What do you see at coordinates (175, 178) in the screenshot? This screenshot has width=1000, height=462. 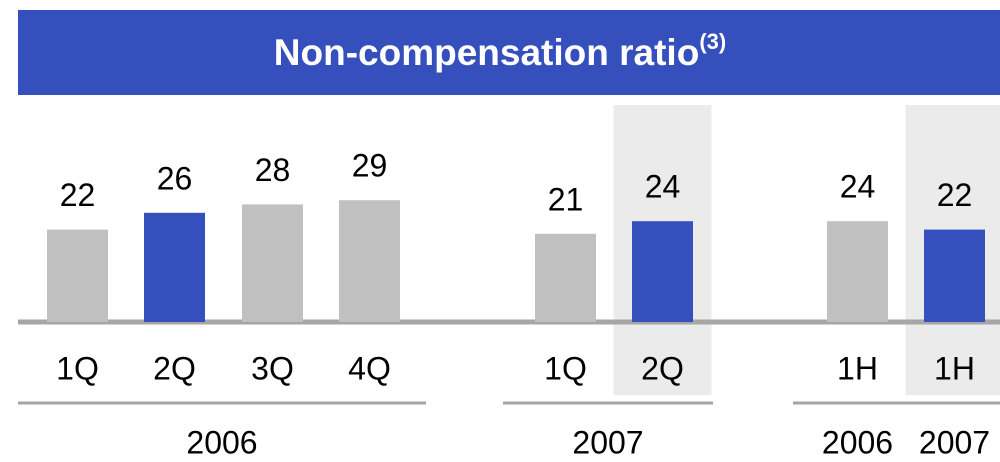 I see `data-label: 26` at bounding box center [175, 178].